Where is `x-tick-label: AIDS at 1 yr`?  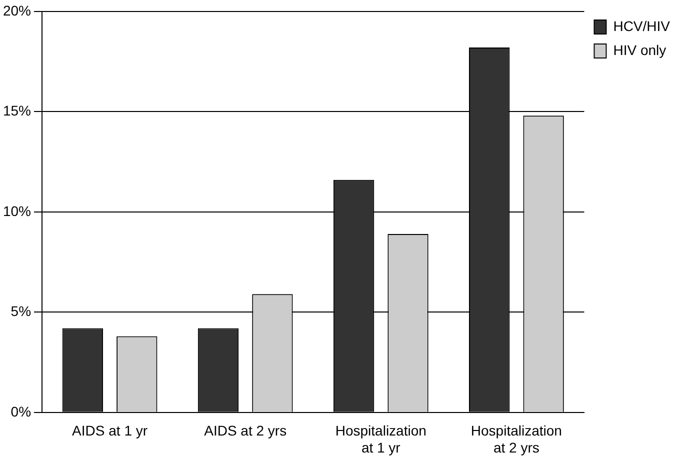
x-tick-label: AIDS at 1 yr is located at coordinates (110, 430).